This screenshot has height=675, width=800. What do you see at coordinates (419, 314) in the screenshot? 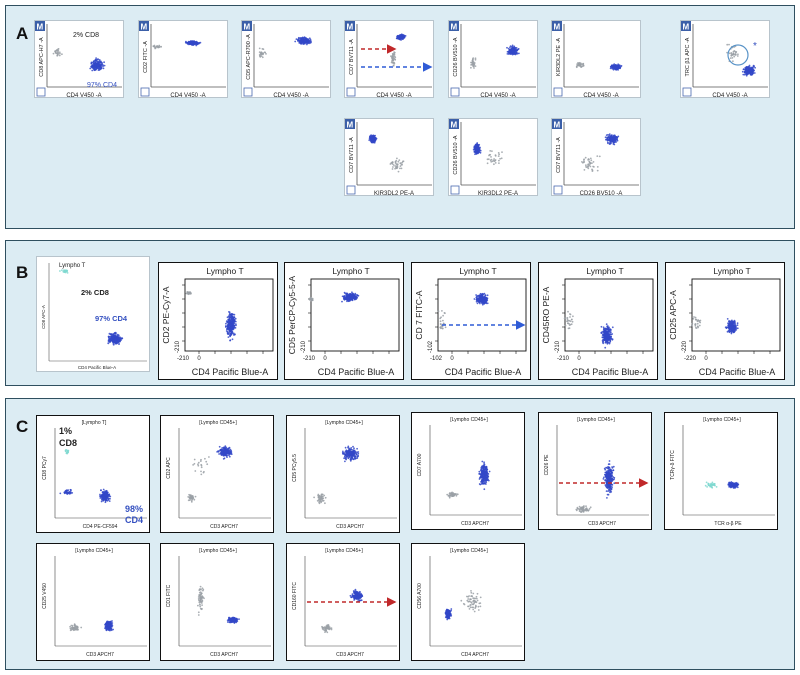
I see `y-axis-label: CD 7 FITC-A` at bounding box center [419, 314].